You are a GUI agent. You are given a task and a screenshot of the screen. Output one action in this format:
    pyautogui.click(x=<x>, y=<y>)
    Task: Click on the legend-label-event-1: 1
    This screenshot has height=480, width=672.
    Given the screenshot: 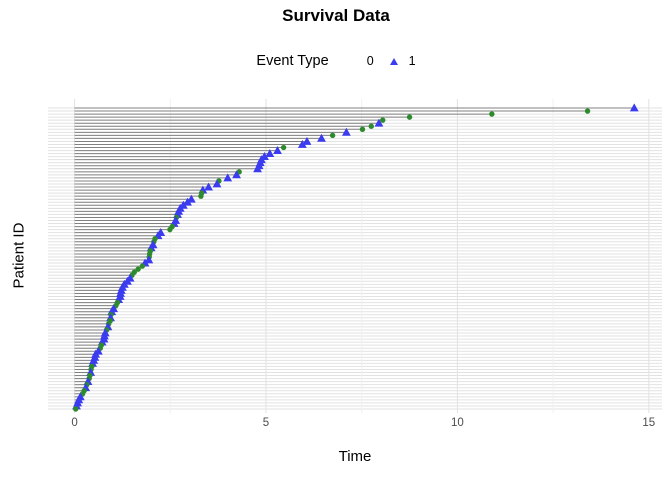 What is the action you would take?
    pyautogui.click(x=412, y=61)
    